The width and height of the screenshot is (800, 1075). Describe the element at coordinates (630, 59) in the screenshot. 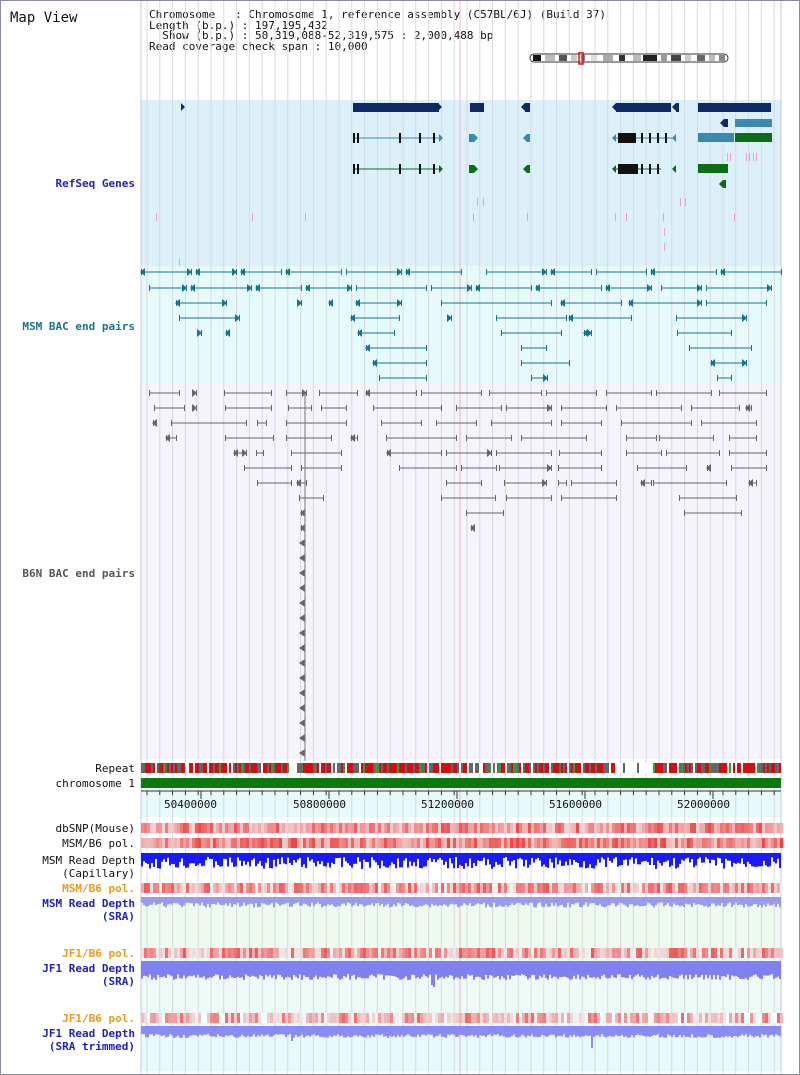

I see `chromosome-ideogram` at that location.